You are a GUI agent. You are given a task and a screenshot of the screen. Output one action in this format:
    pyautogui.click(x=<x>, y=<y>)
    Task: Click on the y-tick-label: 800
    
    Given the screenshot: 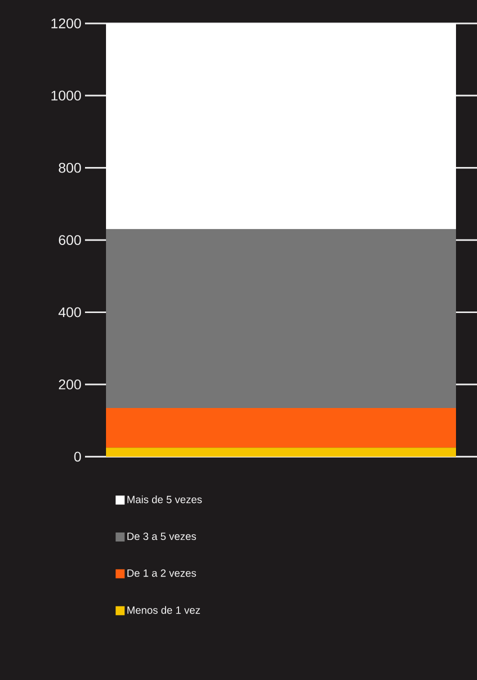 What is the action you would take?
    pyautogui.click(x=69, y=167)
    